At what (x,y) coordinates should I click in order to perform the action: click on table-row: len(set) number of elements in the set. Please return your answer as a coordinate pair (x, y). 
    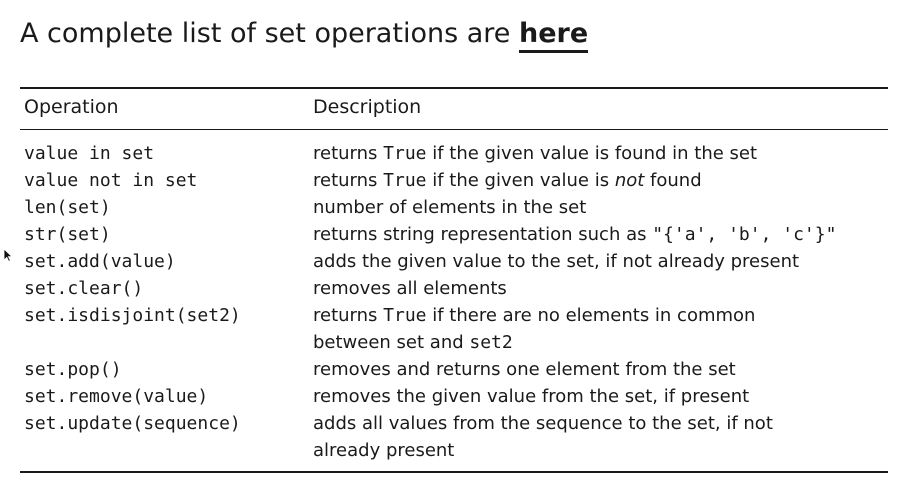
    Looking at the image, I should click on (454, 207).